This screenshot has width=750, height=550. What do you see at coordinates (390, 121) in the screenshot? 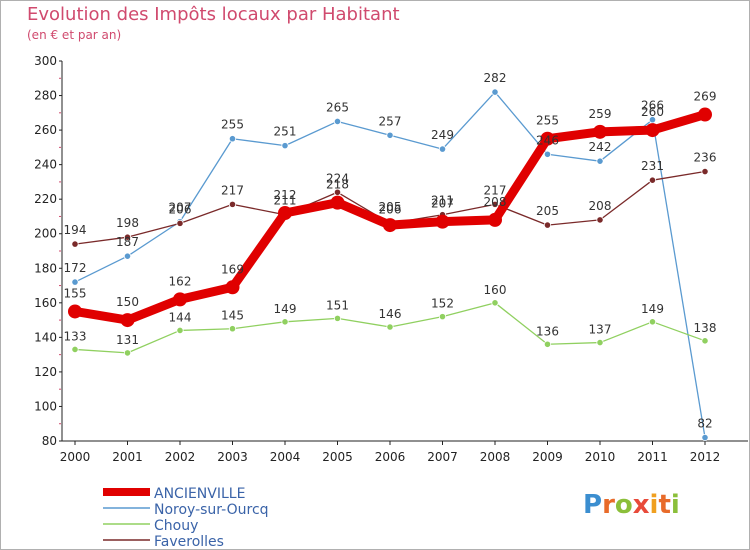
I see `data-label: 257` at bounding box center [390, 121].